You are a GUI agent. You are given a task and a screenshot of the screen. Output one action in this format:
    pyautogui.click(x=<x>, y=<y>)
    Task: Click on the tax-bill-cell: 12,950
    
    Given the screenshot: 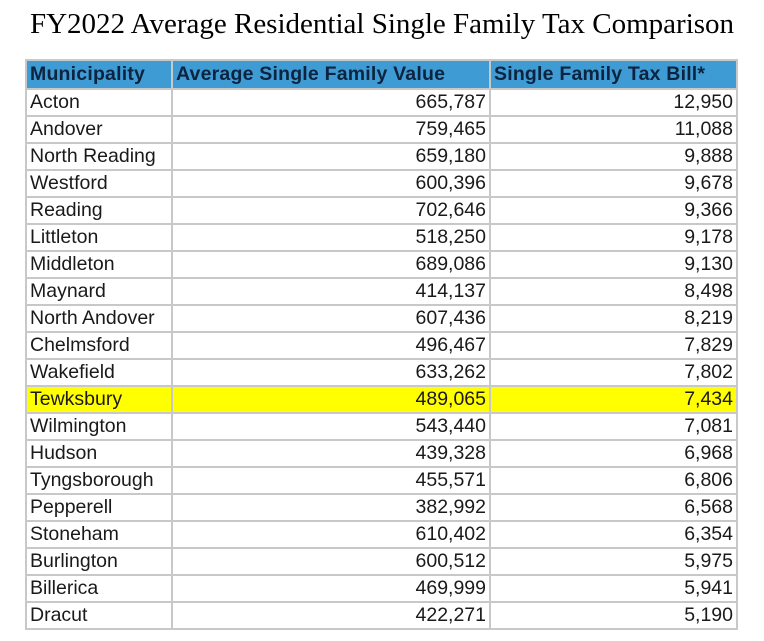 What is the action you would take?
    pyautogui.click(x=613, y=102)
    